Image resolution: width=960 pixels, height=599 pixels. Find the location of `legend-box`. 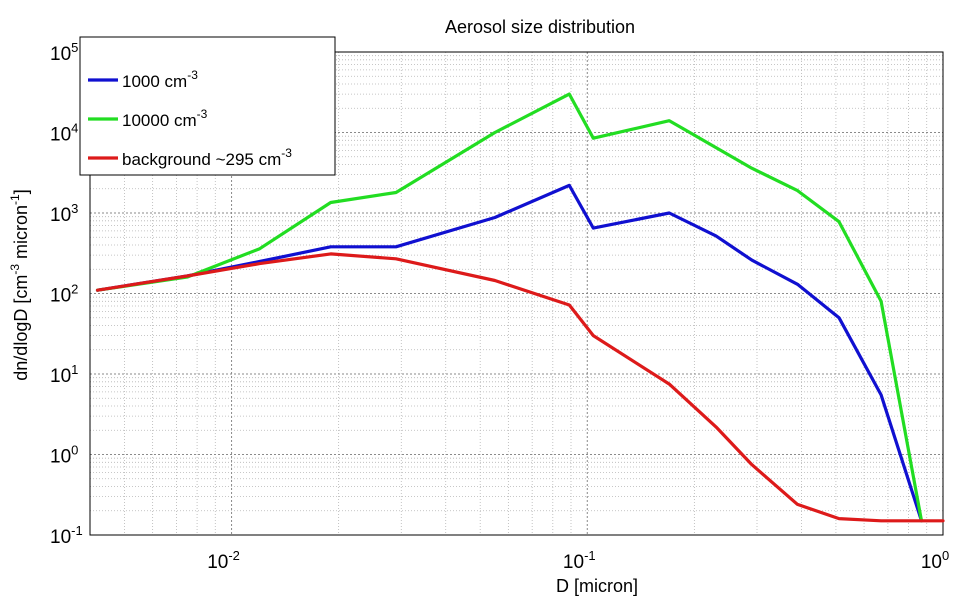

legend-box is located at coordinates (207, 106).